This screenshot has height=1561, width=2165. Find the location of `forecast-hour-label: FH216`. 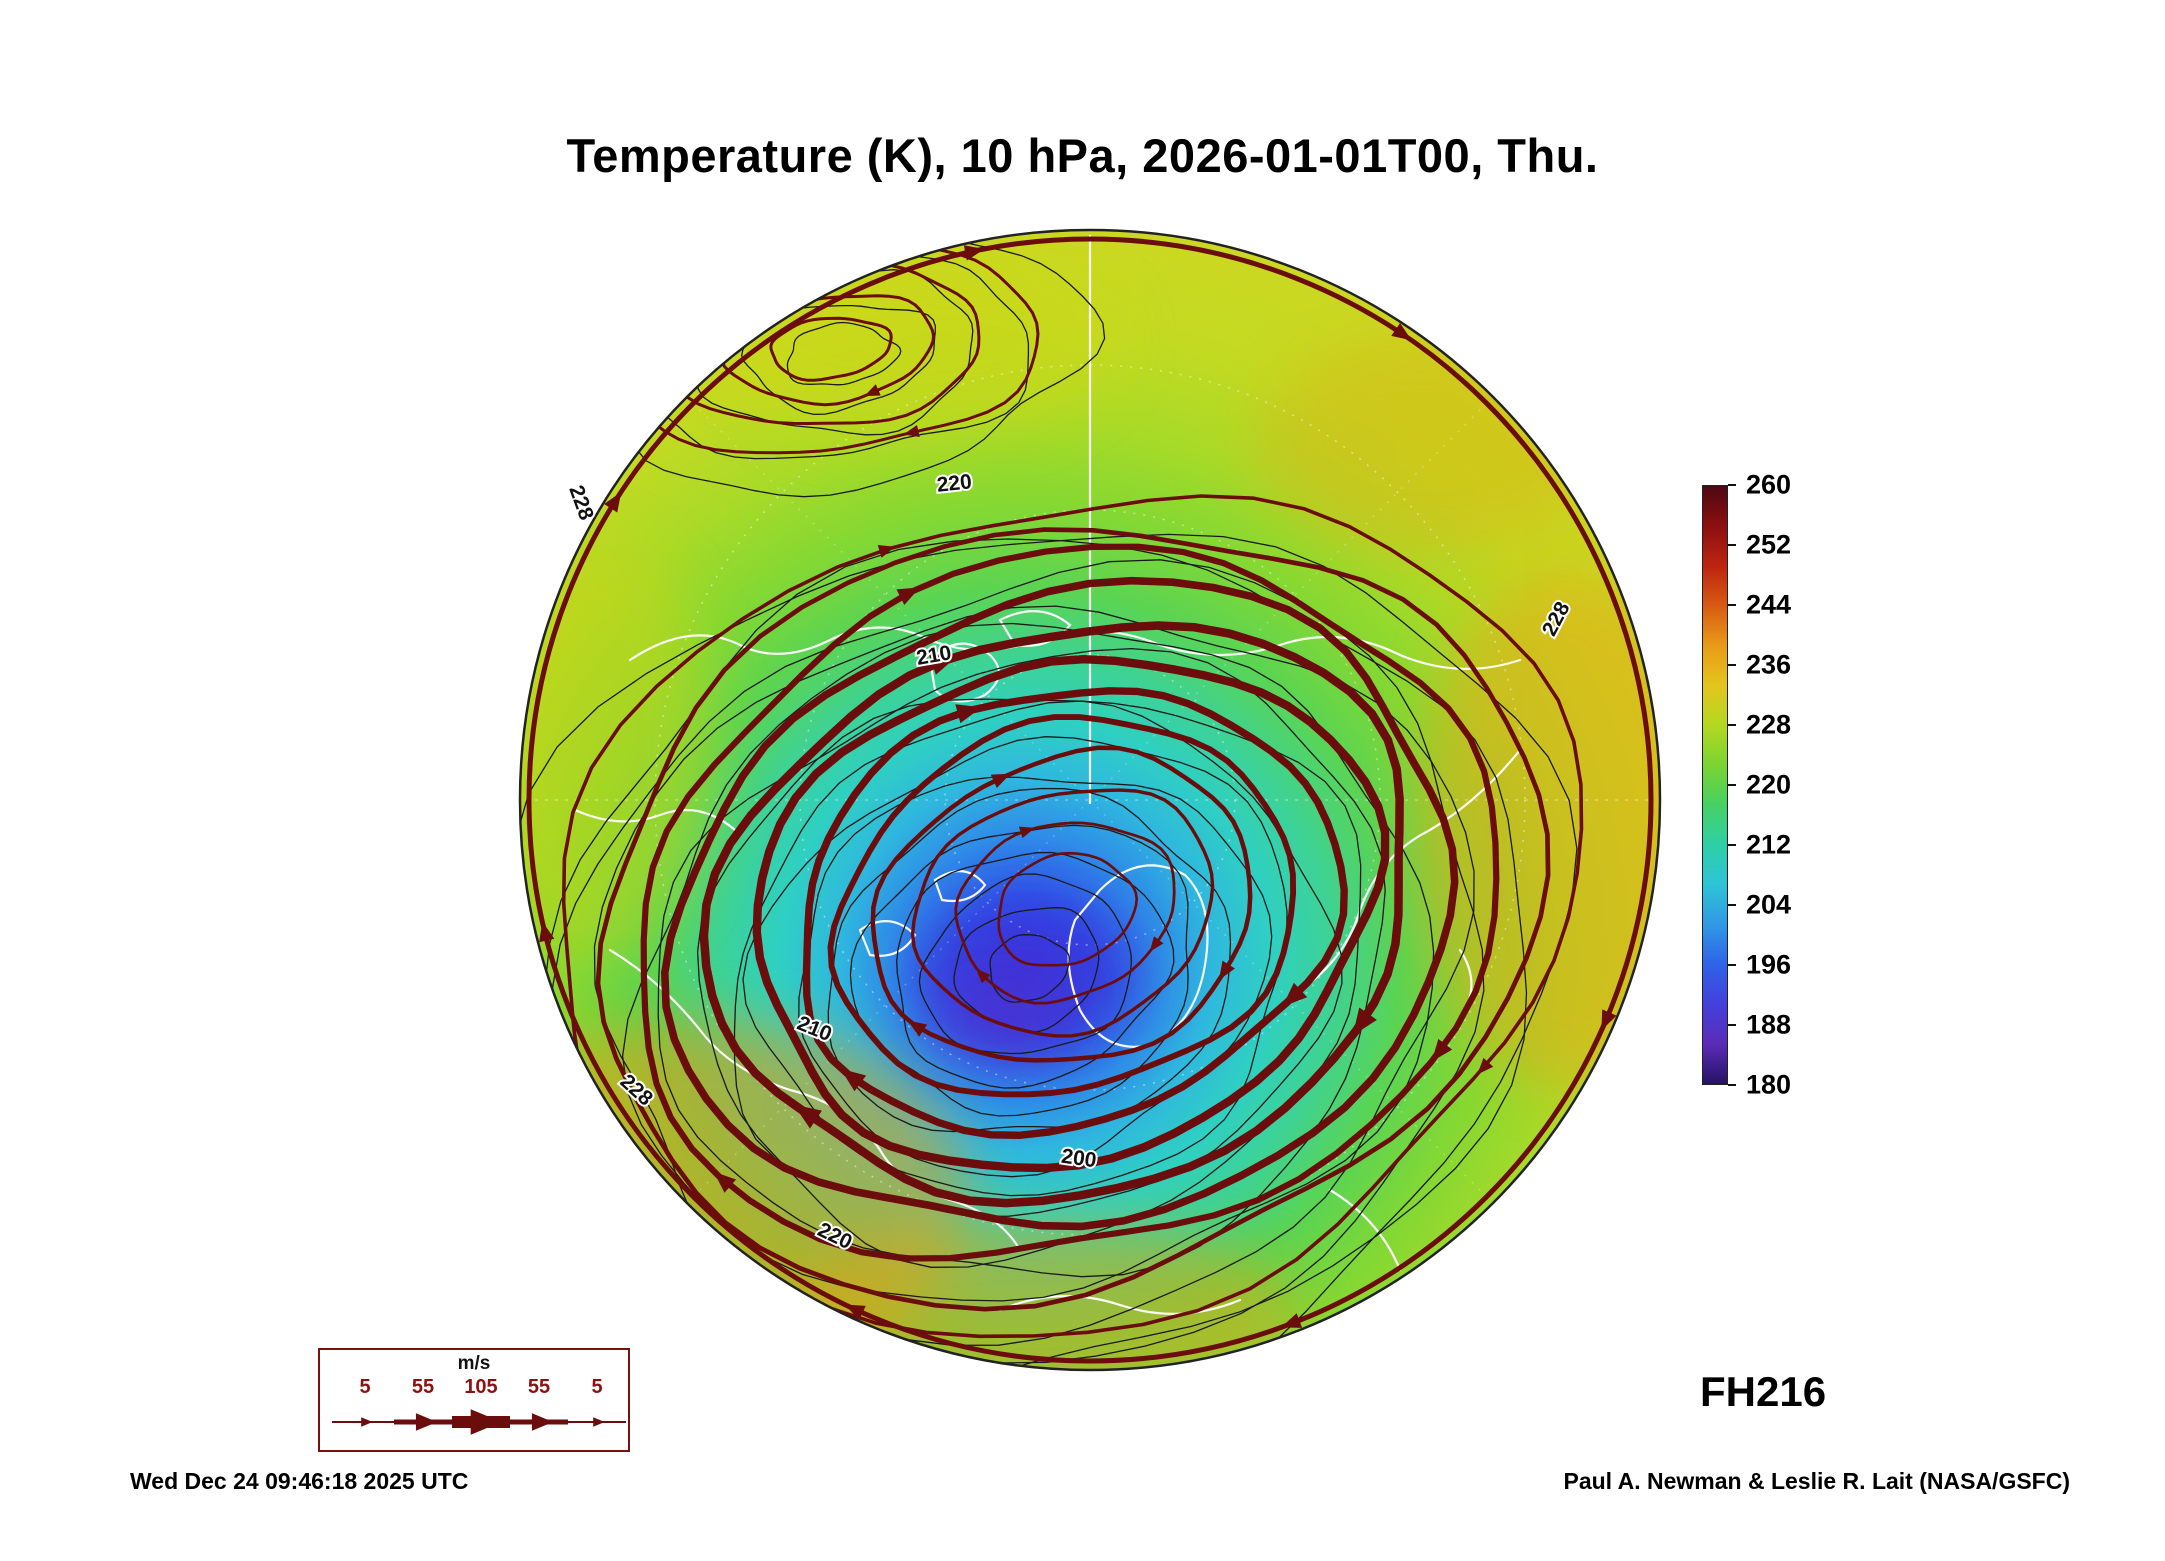

forecast-hour-label: FH216 is located at coordinates (1763, 1391).